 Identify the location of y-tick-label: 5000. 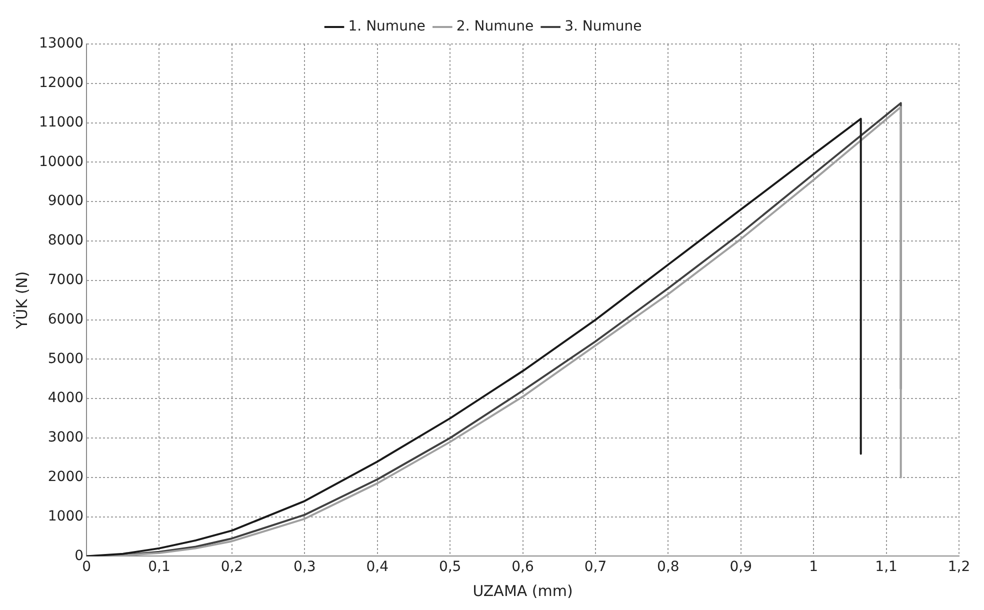
(66, 358).